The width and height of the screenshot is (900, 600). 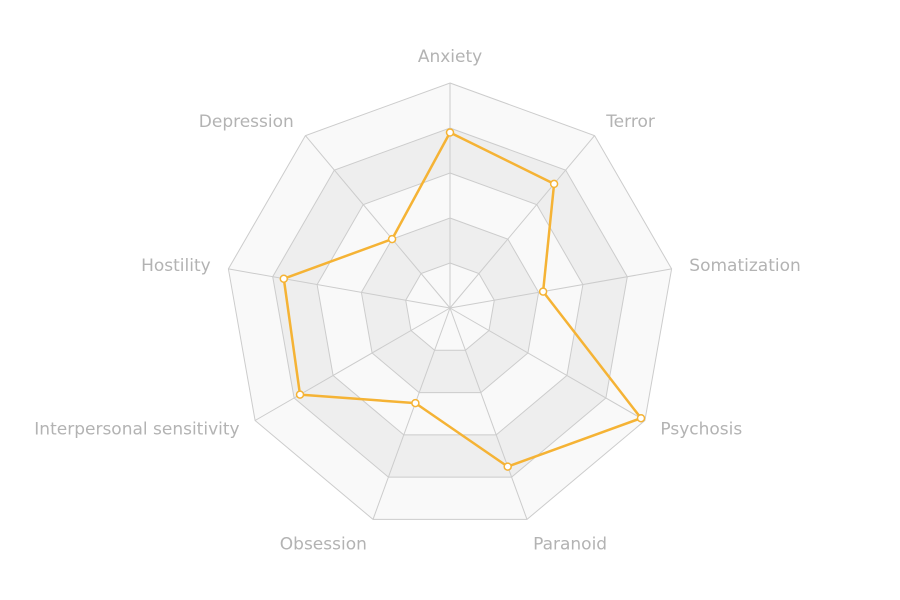 I want to click on data-point-depression, so click(x=392, y=239).